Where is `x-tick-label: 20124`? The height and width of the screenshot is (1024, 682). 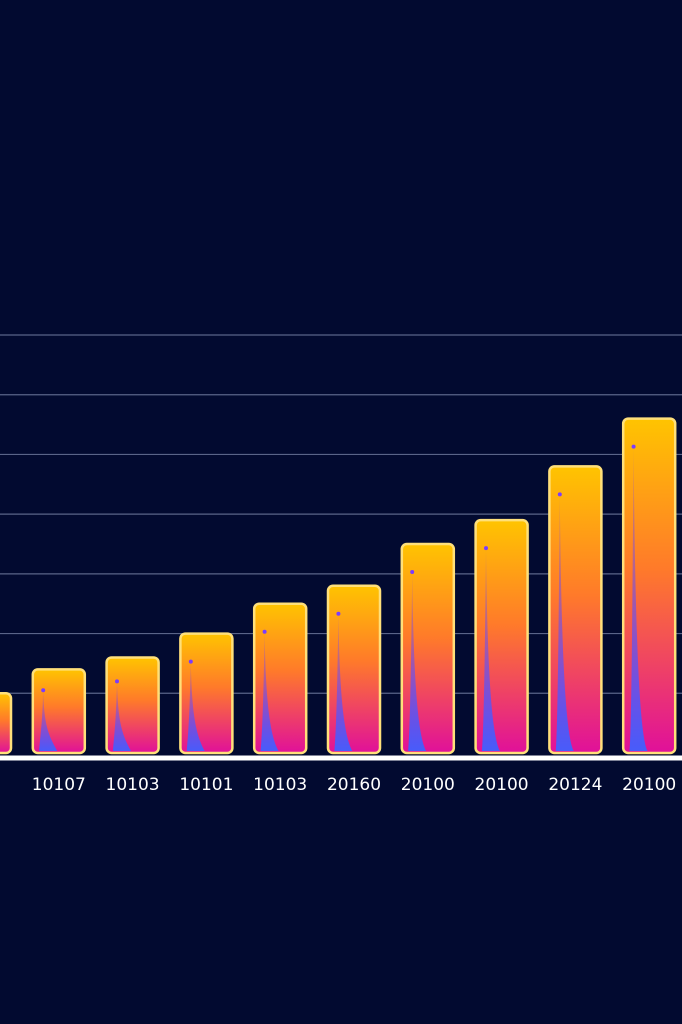 x-tick-label: 20124 is located at coordinates (575, 785).